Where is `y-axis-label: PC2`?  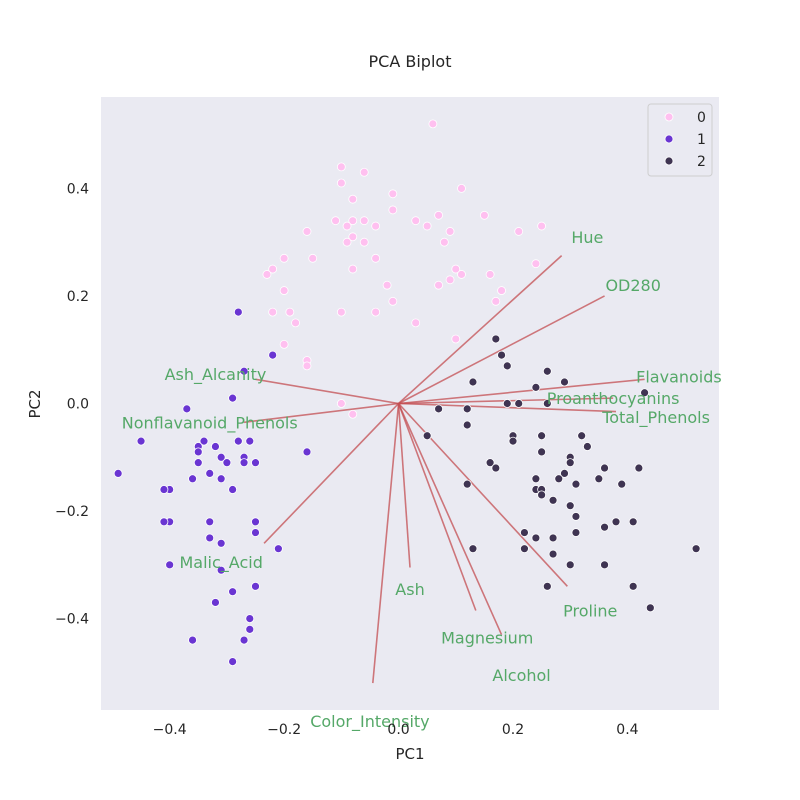 y-axis-label: PC2 is located at coordinates (35, 403).